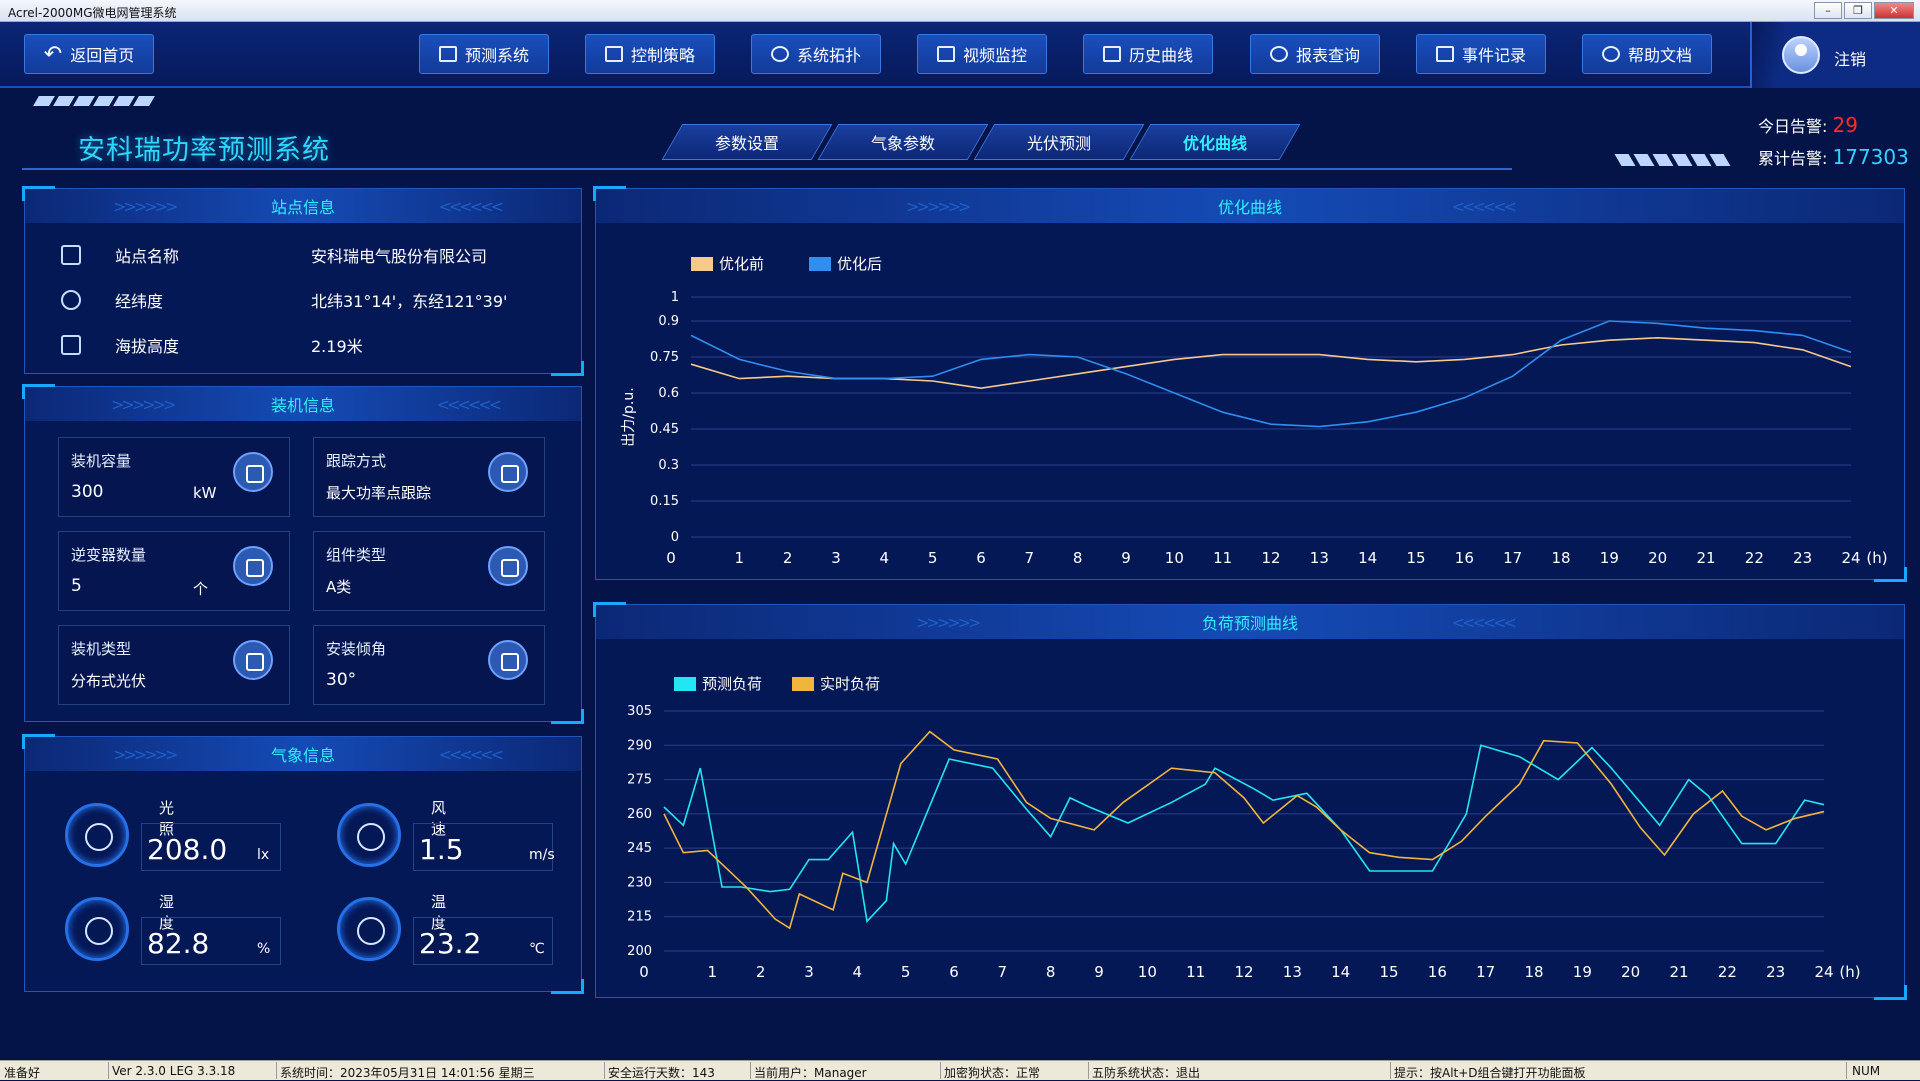  I want to click on y-tick-label: 215, so click(639, 917).